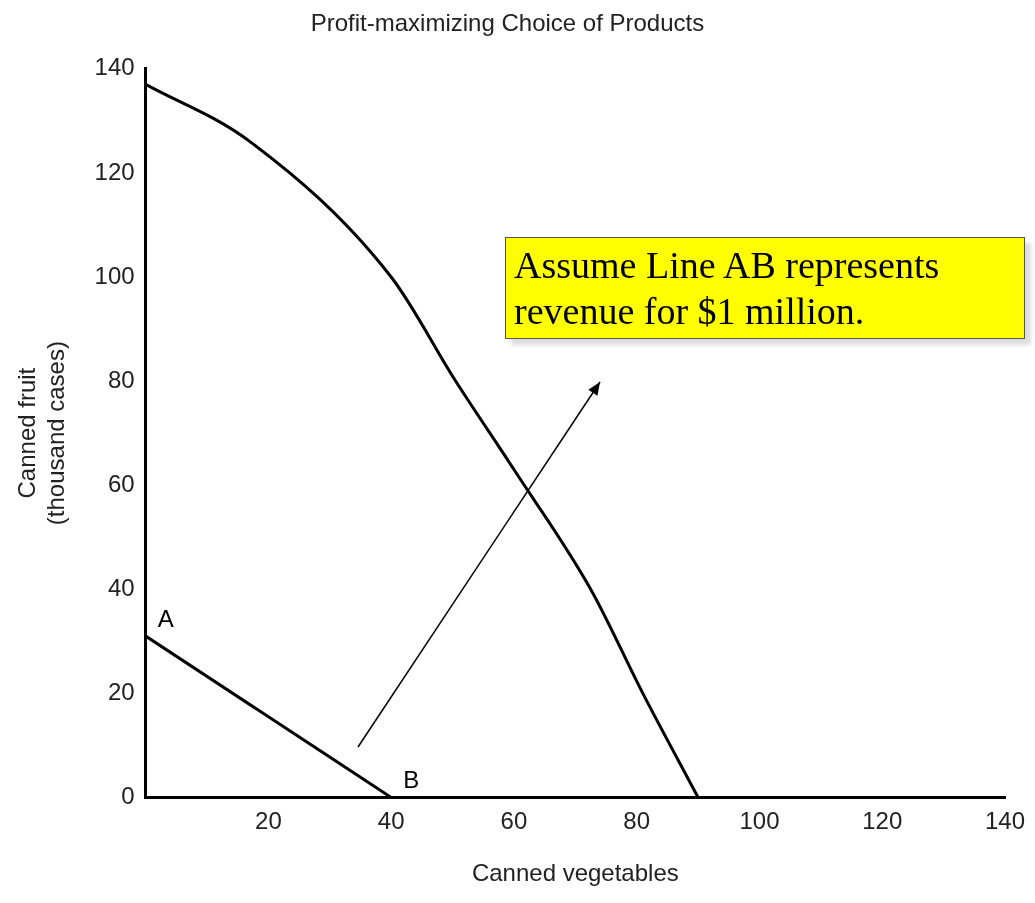 The height and width of the screenshot is (903, 1035). I want to click on y-tick-label: 120, so click(114, 171).